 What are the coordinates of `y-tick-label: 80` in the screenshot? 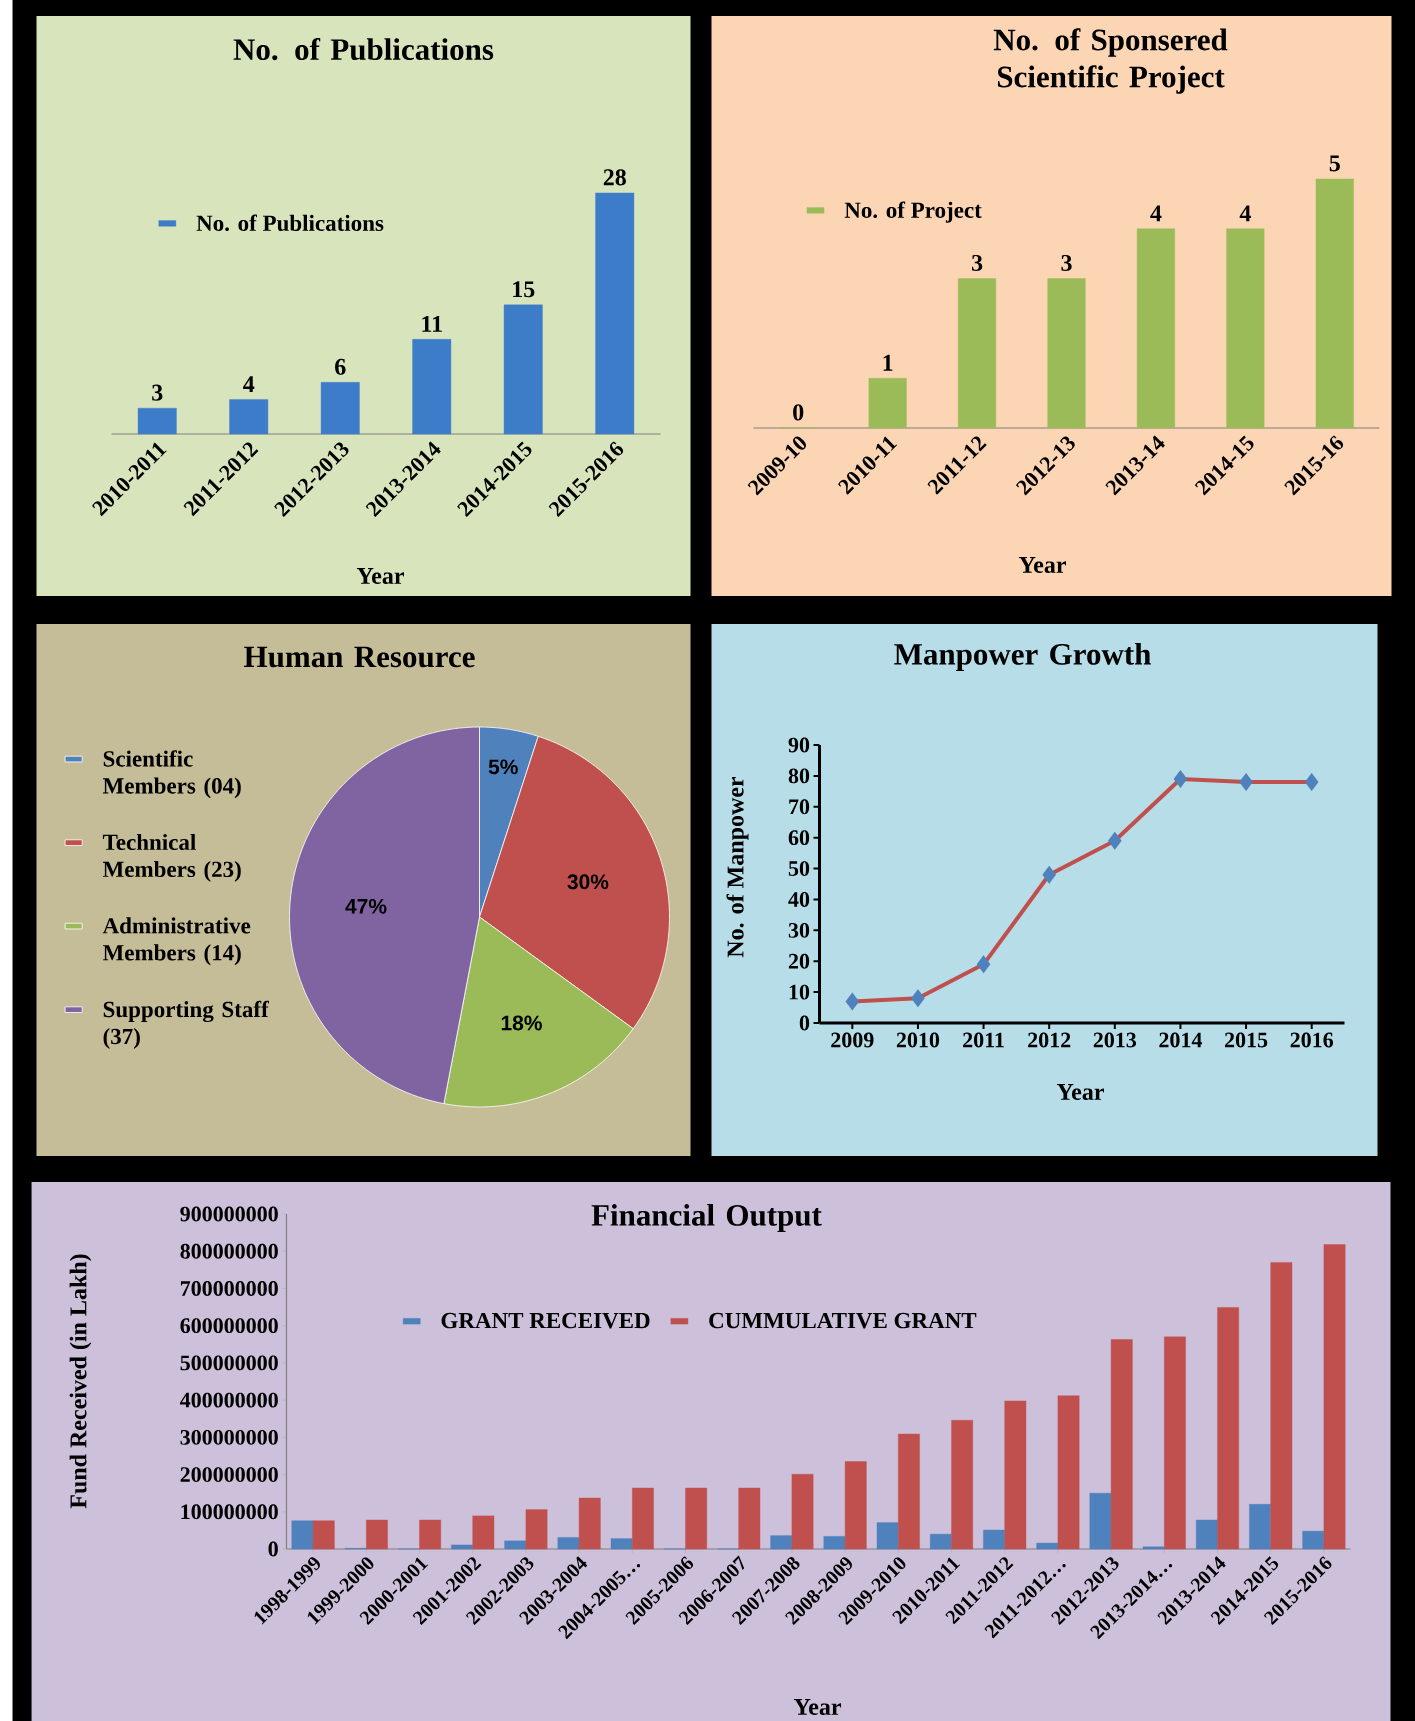 It's located at (798, 776).